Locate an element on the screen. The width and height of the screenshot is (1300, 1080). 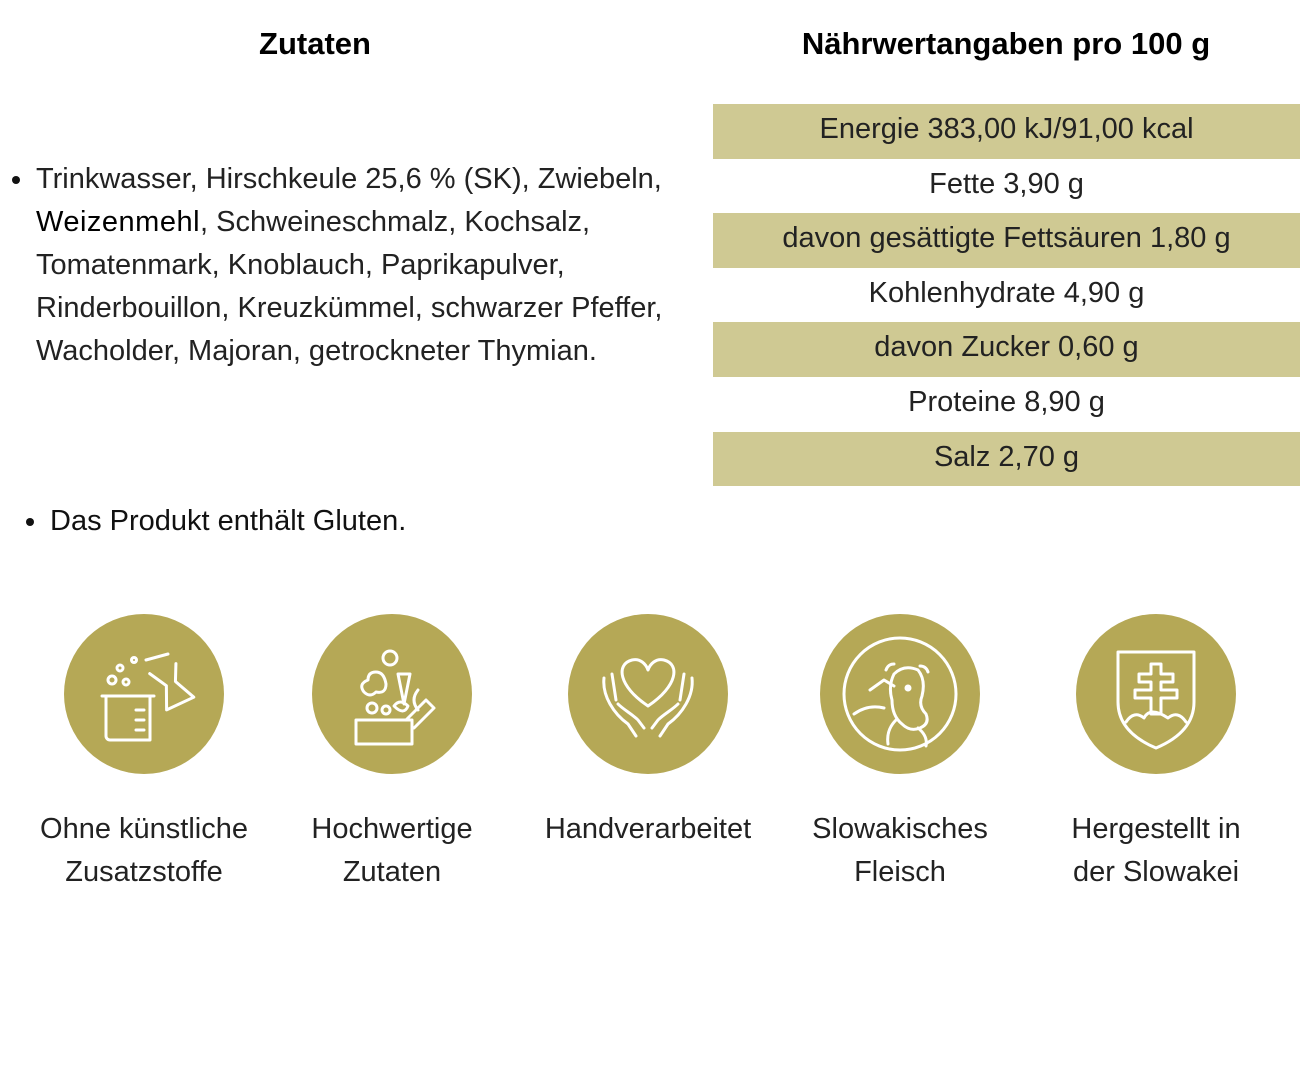
badge-slovak-meat: Slowakisches Fleisch is located at coordinates (900, 754).